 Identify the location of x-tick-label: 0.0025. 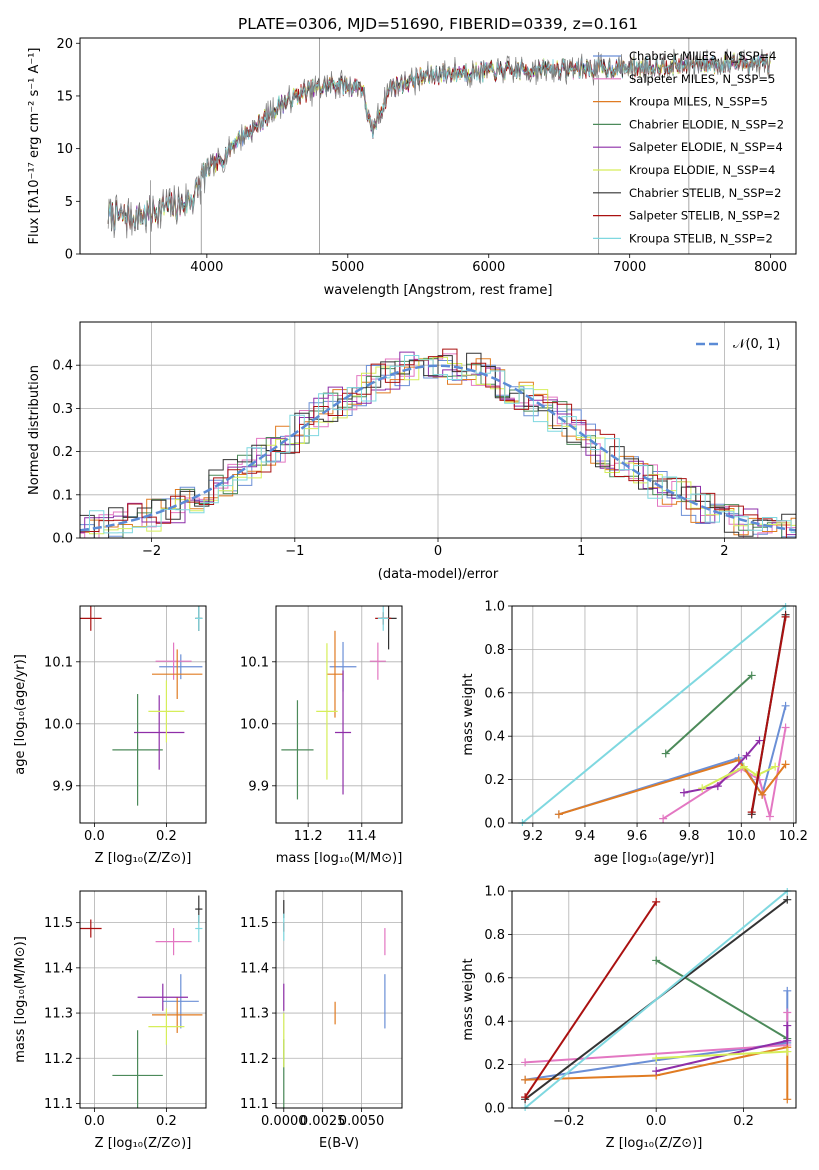
(323, 1121).